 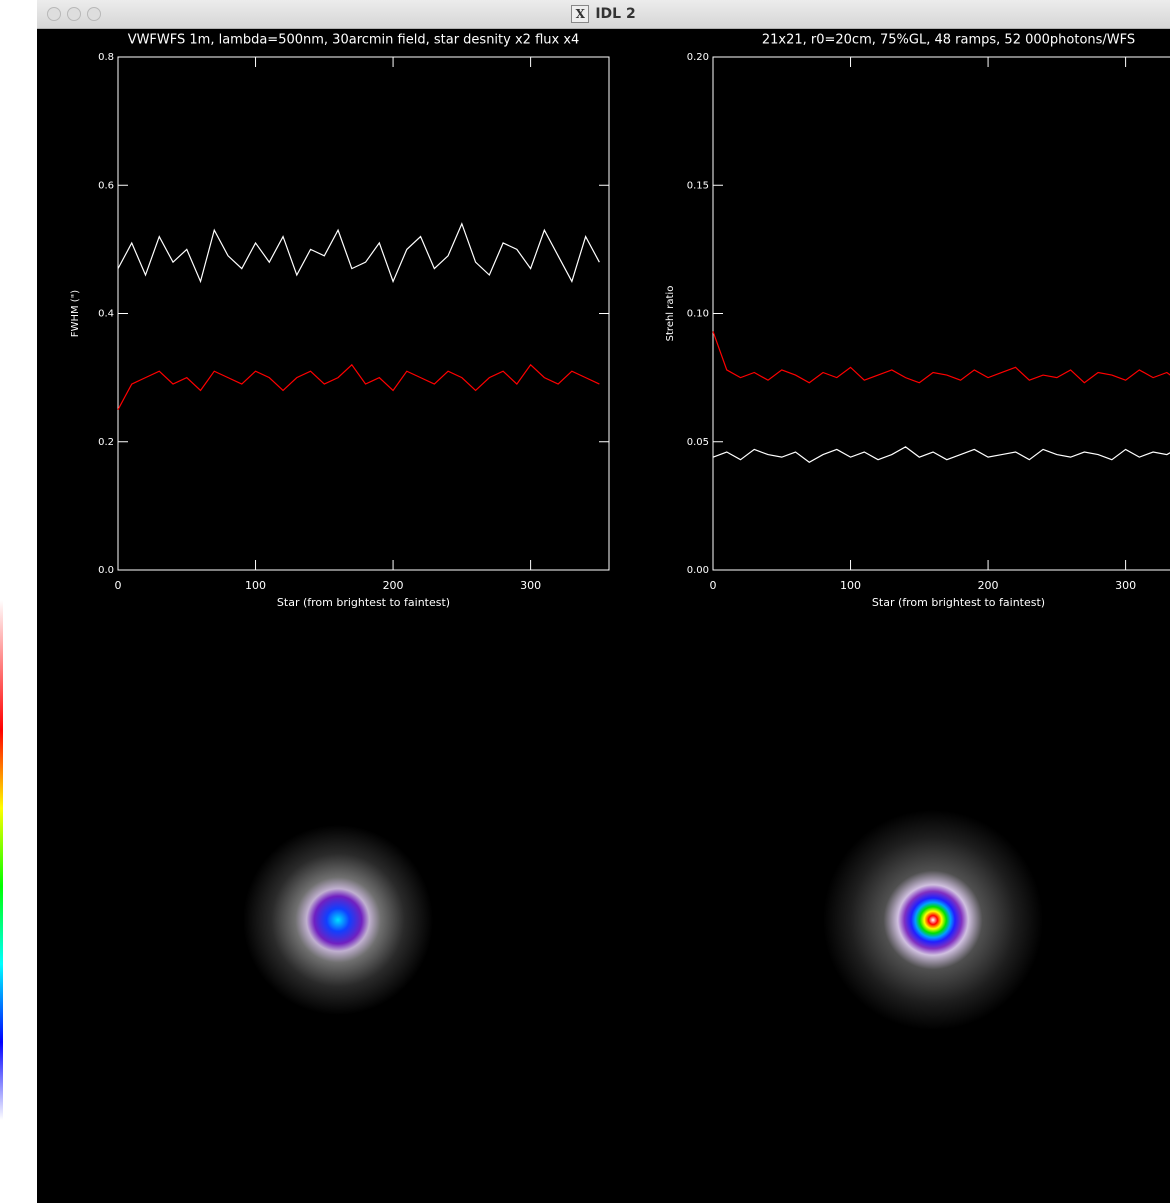 What do you see at coordinates (106, 57) in the screenshot?
I see `y-tick-label: 0.8` at bounding box center [106, 57].